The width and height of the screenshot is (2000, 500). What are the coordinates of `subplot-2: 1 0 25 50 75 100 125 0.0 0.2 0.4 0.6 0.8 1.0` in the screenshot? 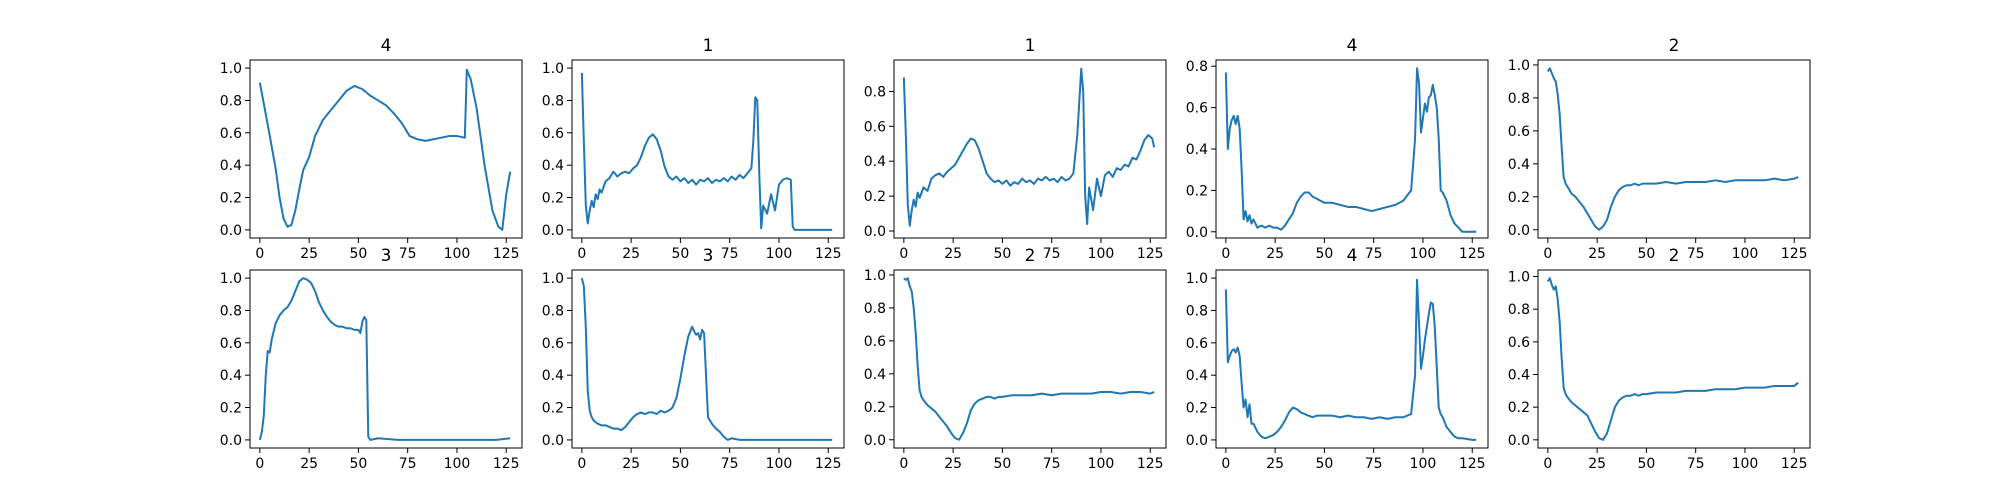 It's located at (693, 149).